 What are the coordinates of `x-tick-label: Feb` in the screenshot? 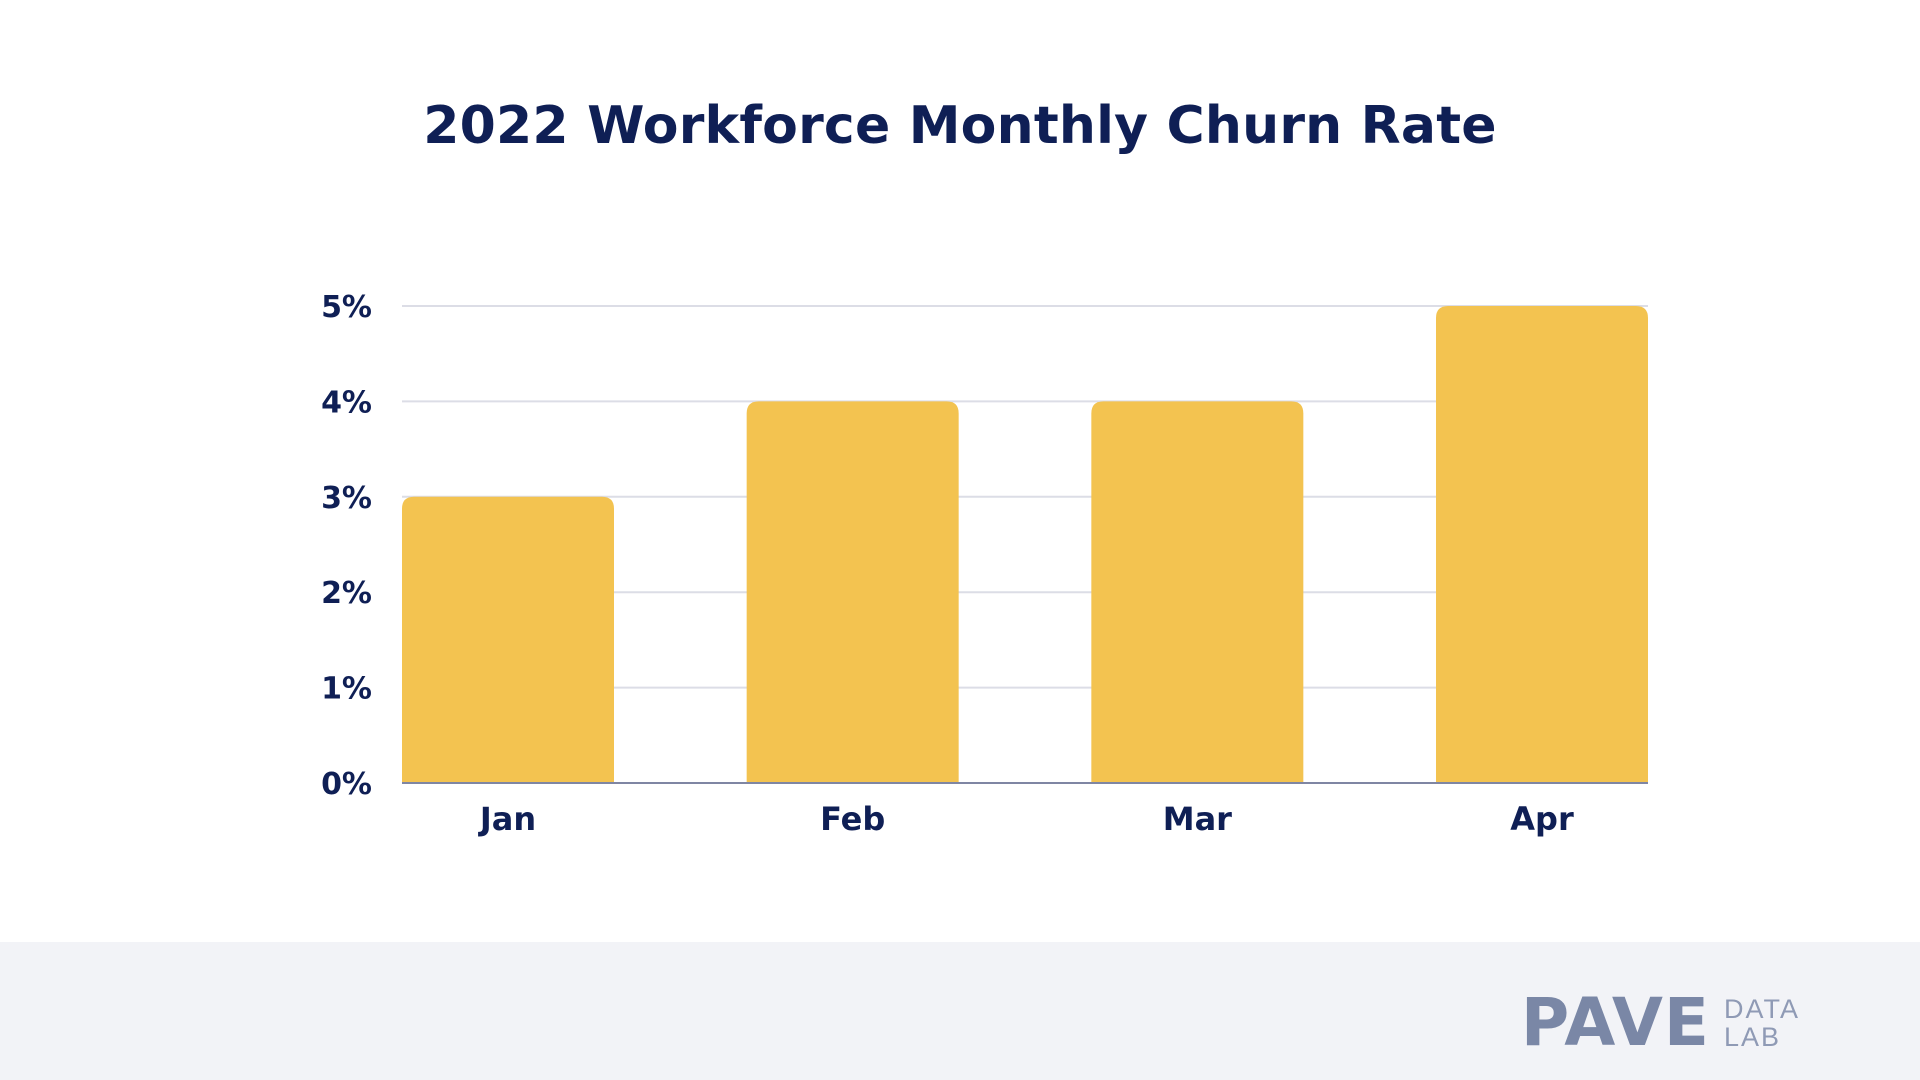 It's located at (852, 819).